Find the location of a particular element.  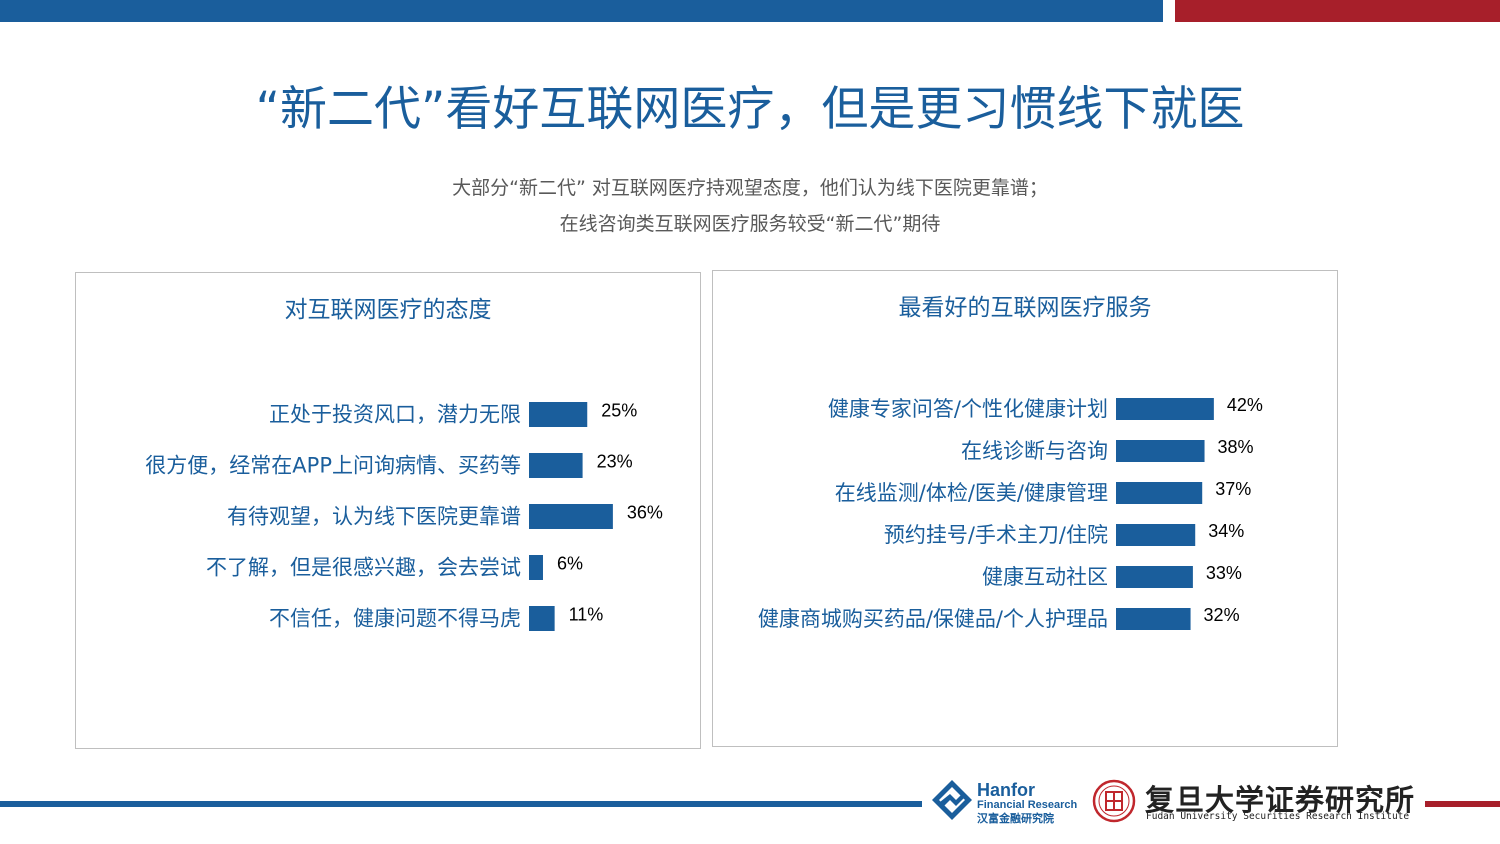

chart-title-attitude: 对互联网医疗的态度 is located at coordinates (388, 310).